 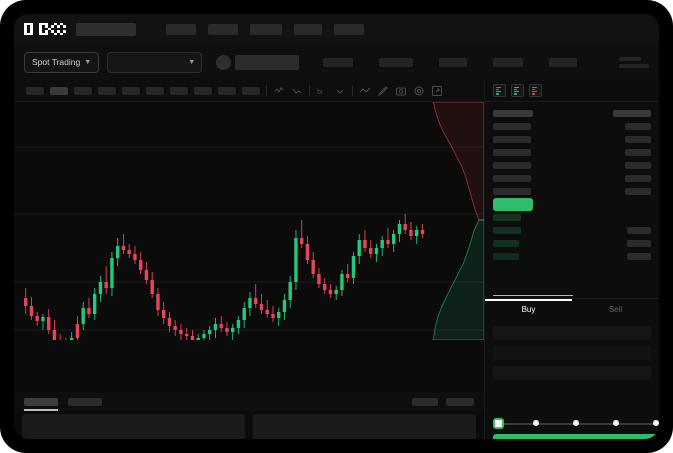 I want to click on chevron-down-icon, so click(x=340, y=91).